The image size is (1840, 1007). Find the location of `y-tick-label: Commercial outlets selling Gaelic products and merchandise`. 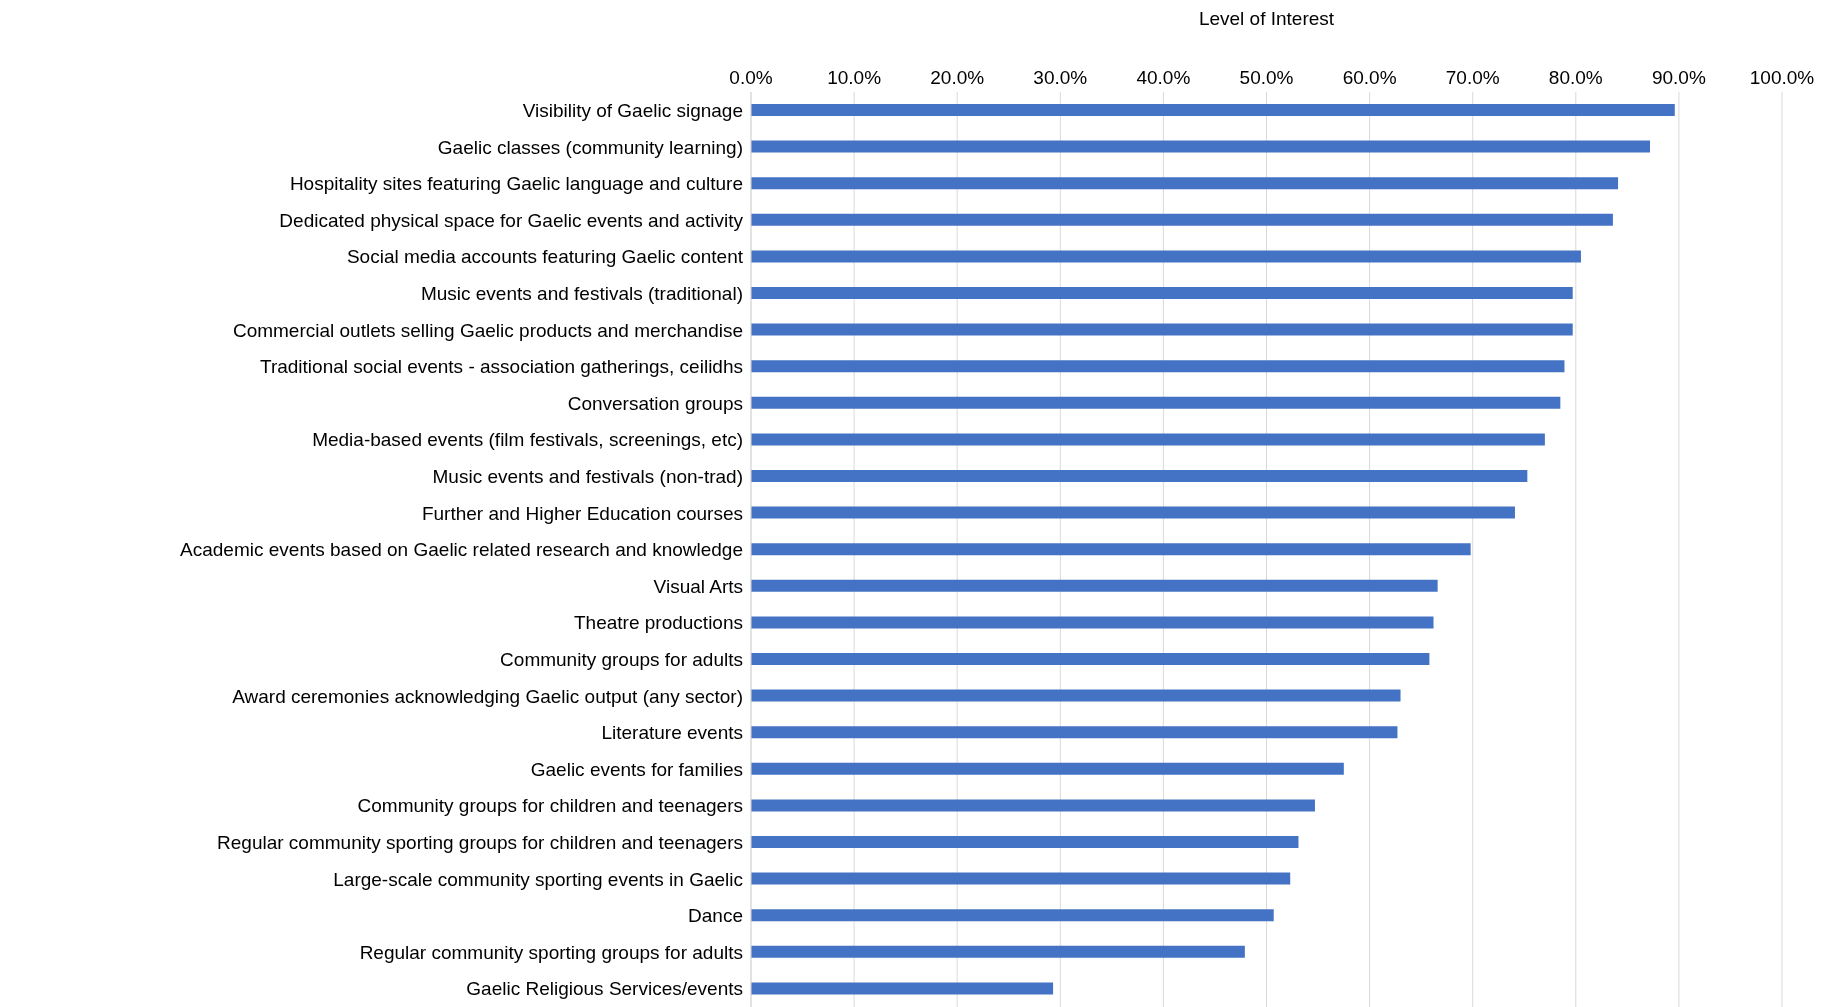

y-tick-label: Commercial outlets selling Gaelic products and merchandise is located at coordinates (487, 330).